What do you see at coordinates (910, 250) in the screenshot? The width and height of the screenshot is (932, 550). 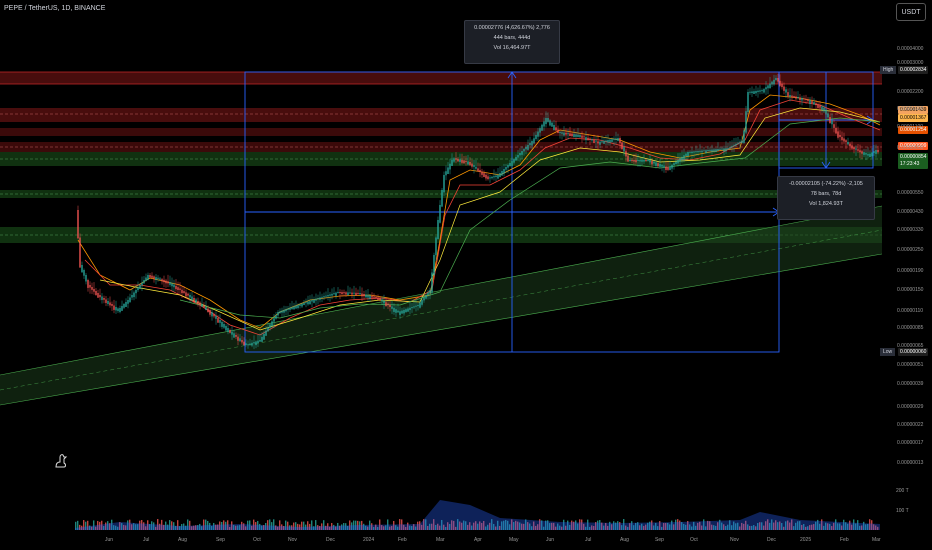 I see `price-tick: 0.00000250` at bounding box center [910, 250].